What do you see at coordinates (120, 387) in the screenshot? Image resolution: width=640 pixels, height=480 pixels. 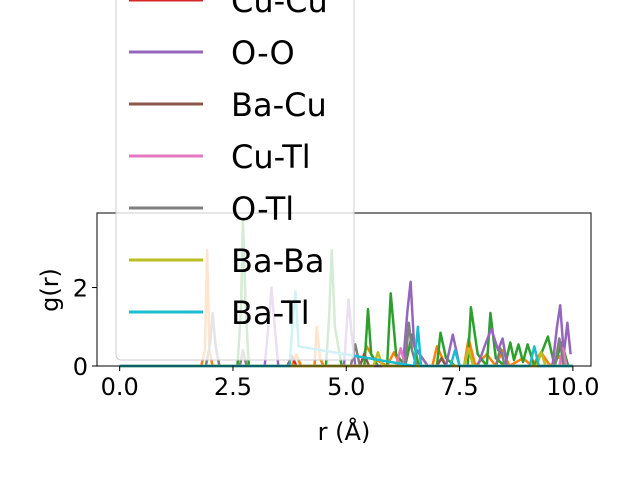 I see `x-tick-label: 0.0` at bounding box center [120, 387].